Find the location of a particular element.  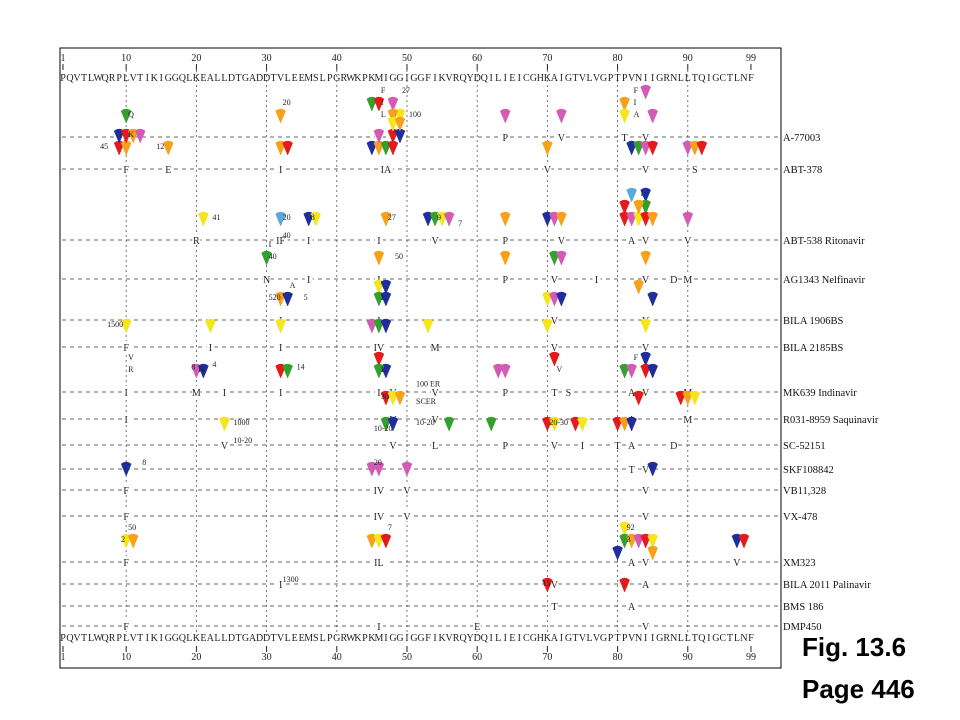

annotation-label: 40 is located at coordinates (287, 235).